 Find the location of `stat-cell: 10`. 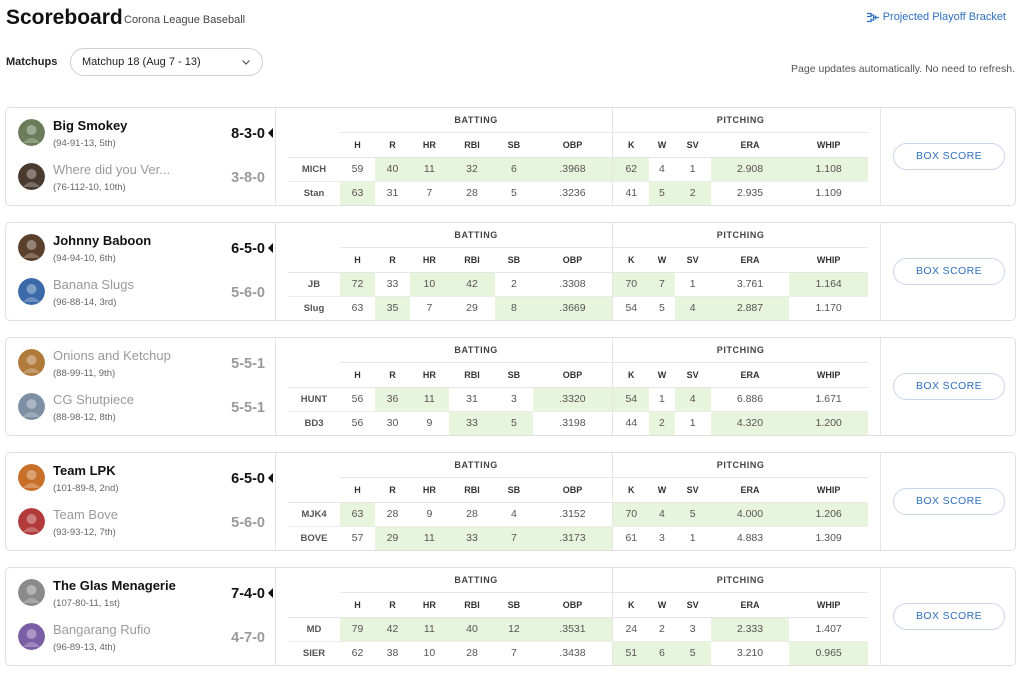

stat-cell: 10 is located at coordinates (429, 653).